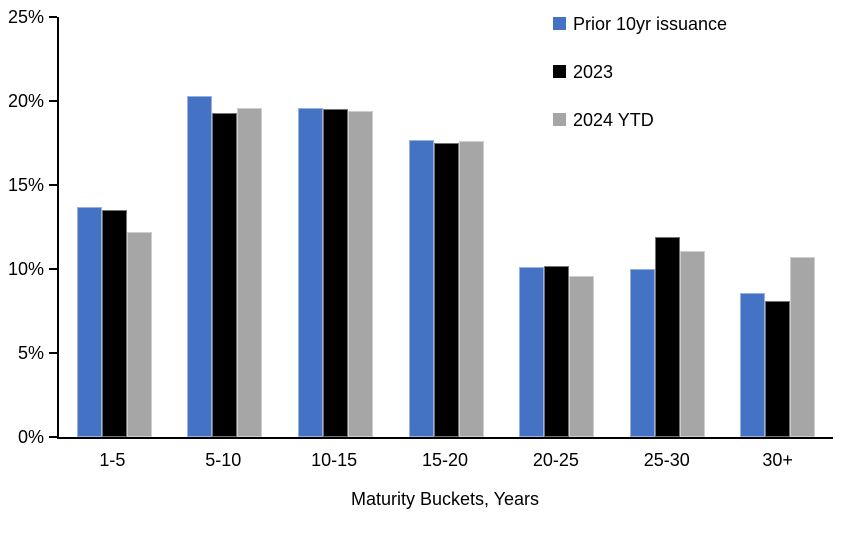 The image size is (852, 534). I want to click on x-axis-title: Maturity Buckets, Years, so click(445, 499).